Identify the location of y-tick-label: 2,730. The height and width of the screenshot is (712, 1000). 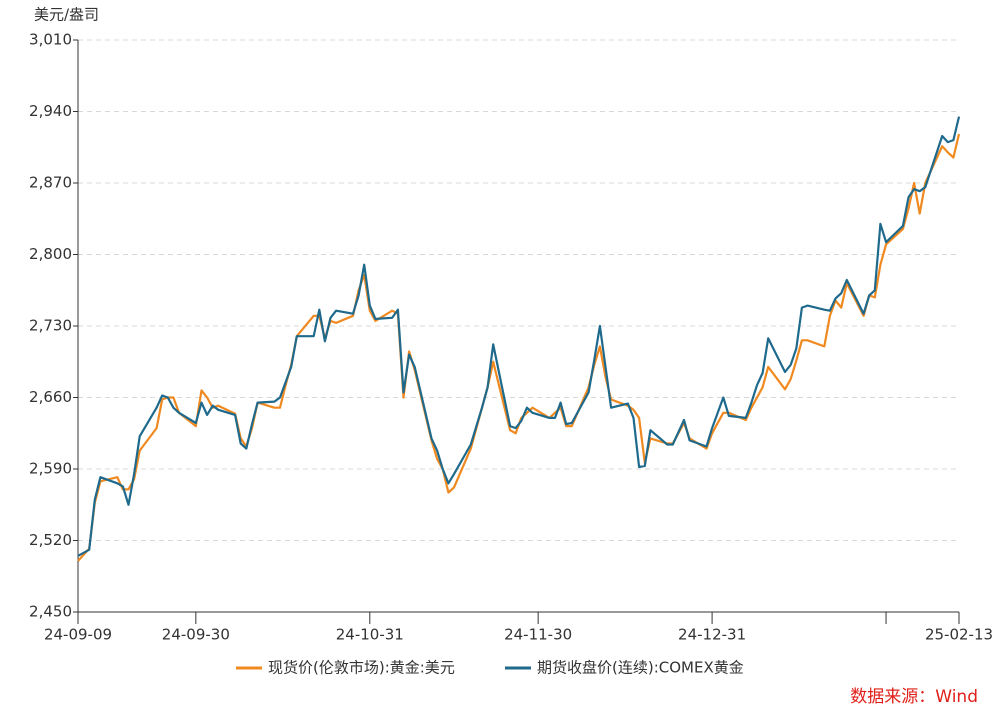
(50, 326).